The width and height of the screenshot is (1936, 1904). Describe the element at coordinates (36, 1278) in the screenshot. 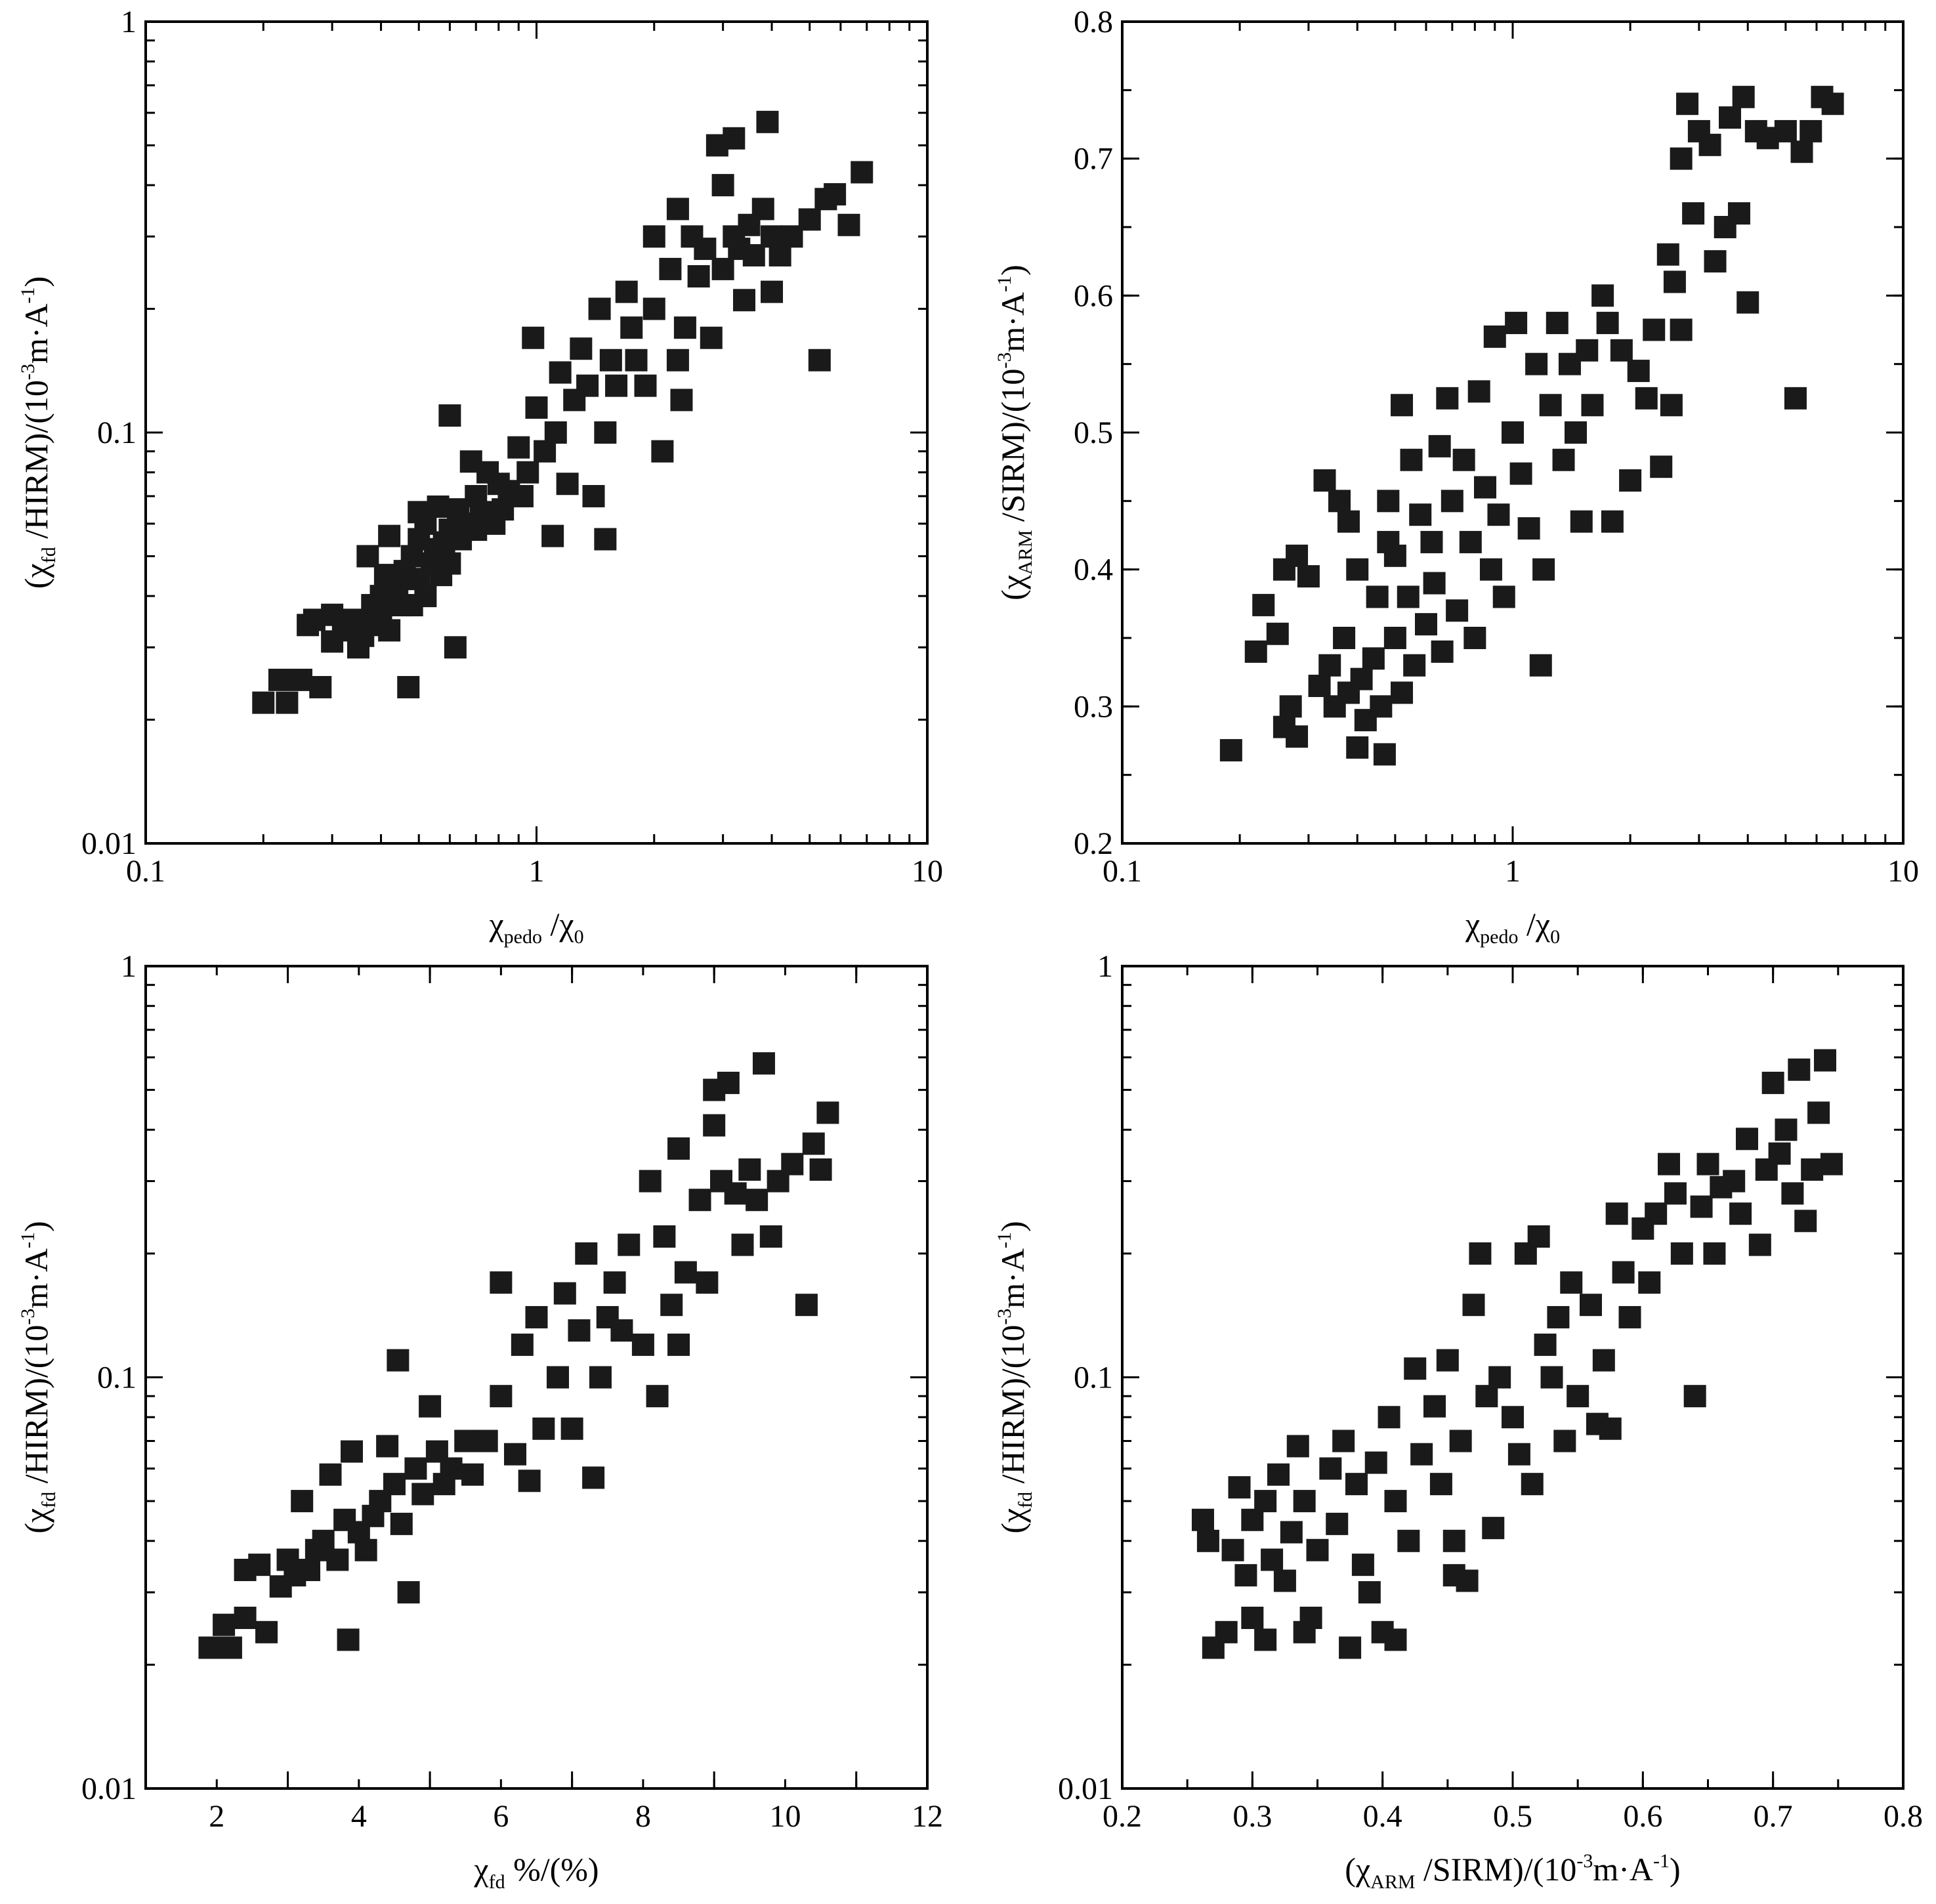

I see `y-label-post2: m·A` at that location.